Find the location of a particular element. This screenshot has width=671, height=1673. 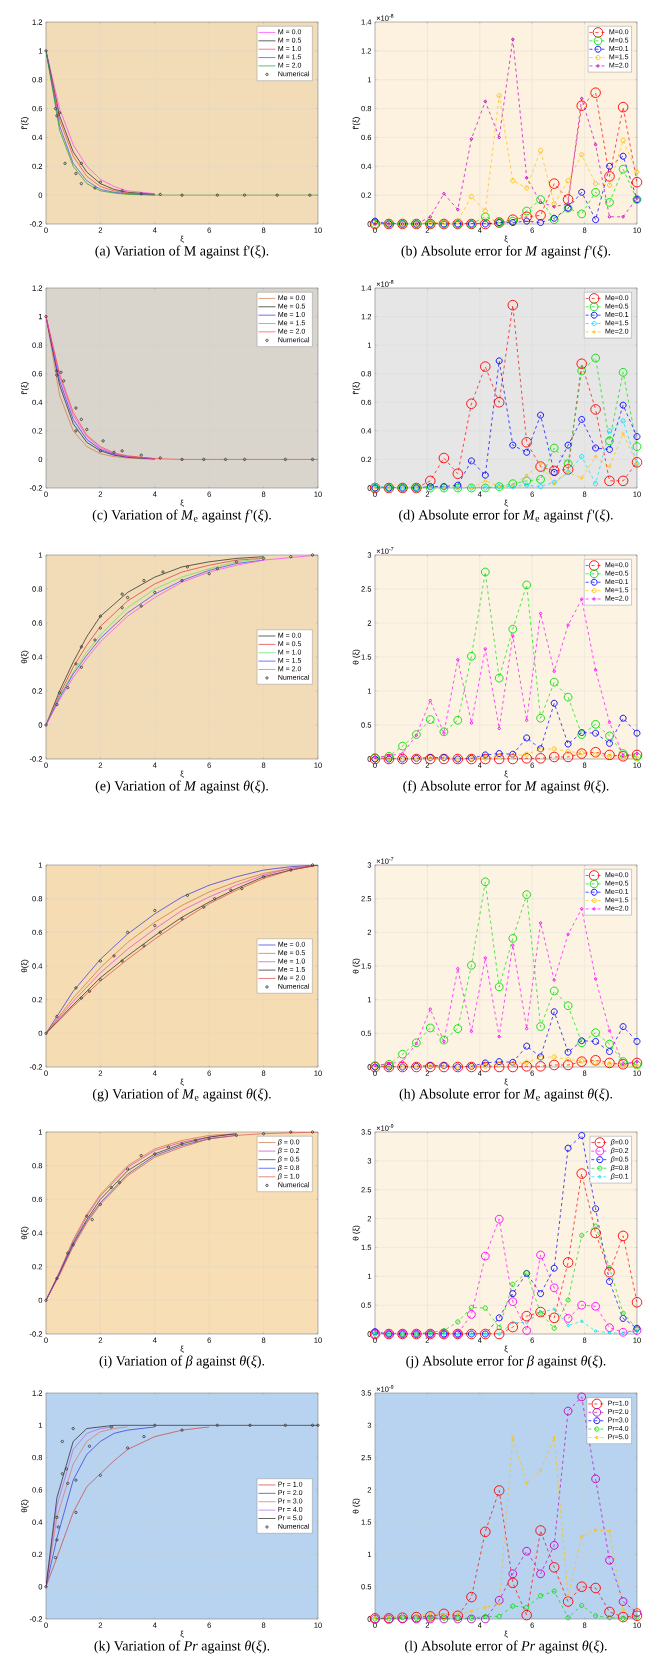

text: (j) Absolute error for β against θ(ξ). is located at coordinates (506, 1362).